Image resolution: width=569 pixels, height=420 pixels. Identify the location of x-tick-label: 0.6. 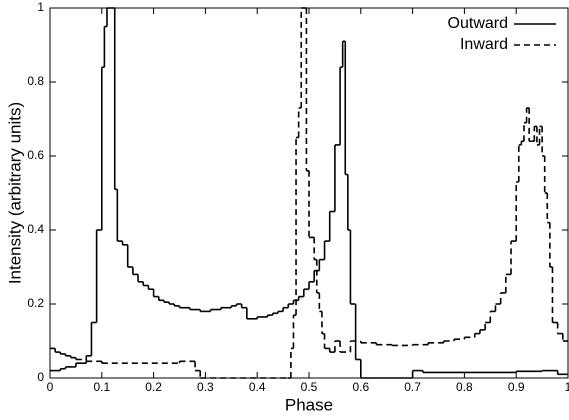
(360, 387).